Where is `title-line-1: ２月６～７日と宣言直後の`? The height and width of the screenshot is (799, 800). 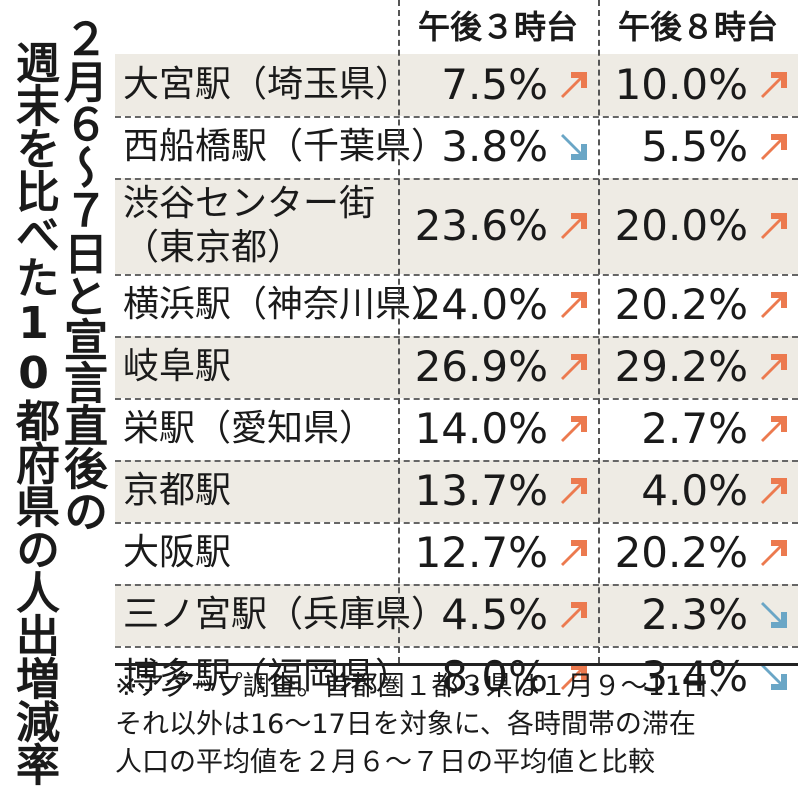 title-line-1: ２月６～７日と宣言直後の is located at coordinates (81, 274).